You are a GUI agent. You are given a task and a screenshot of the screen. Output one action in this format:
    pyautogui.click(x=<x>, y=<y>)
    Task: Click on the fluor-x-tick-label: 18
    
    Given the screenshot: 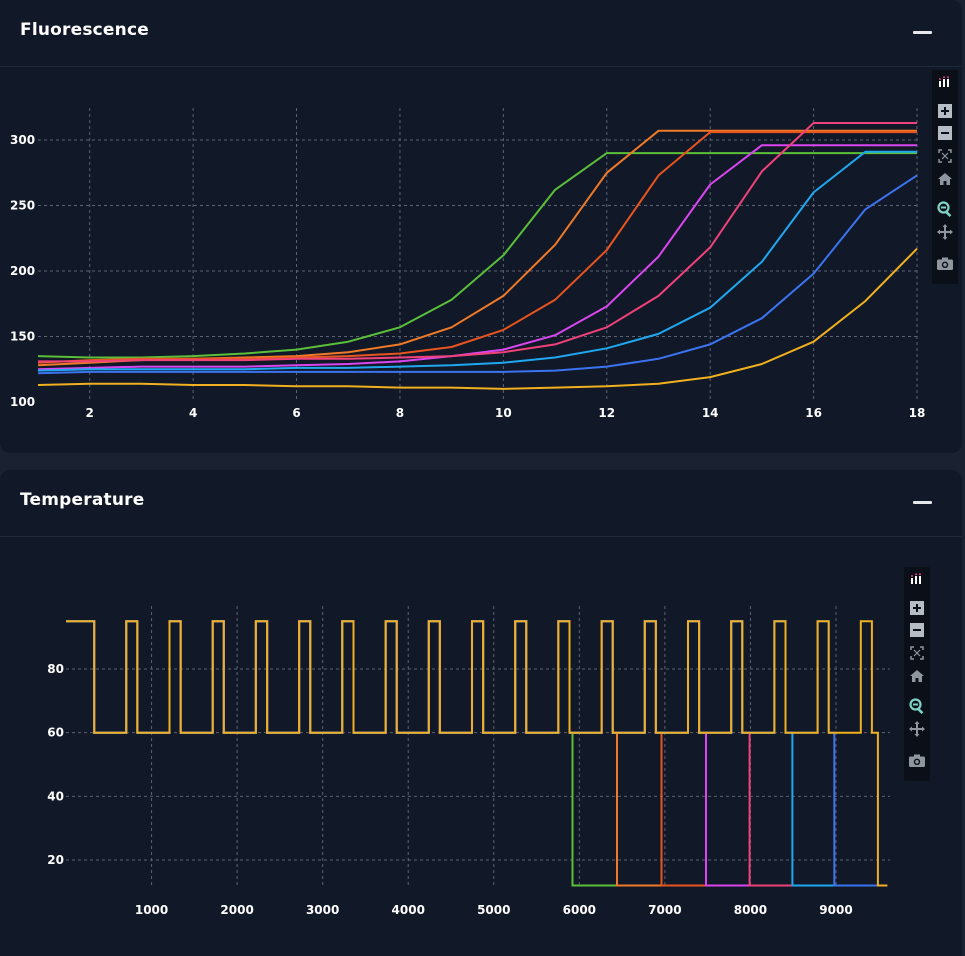 What is the action you would take?
    pyautogui.click(x=917, y=413)
    